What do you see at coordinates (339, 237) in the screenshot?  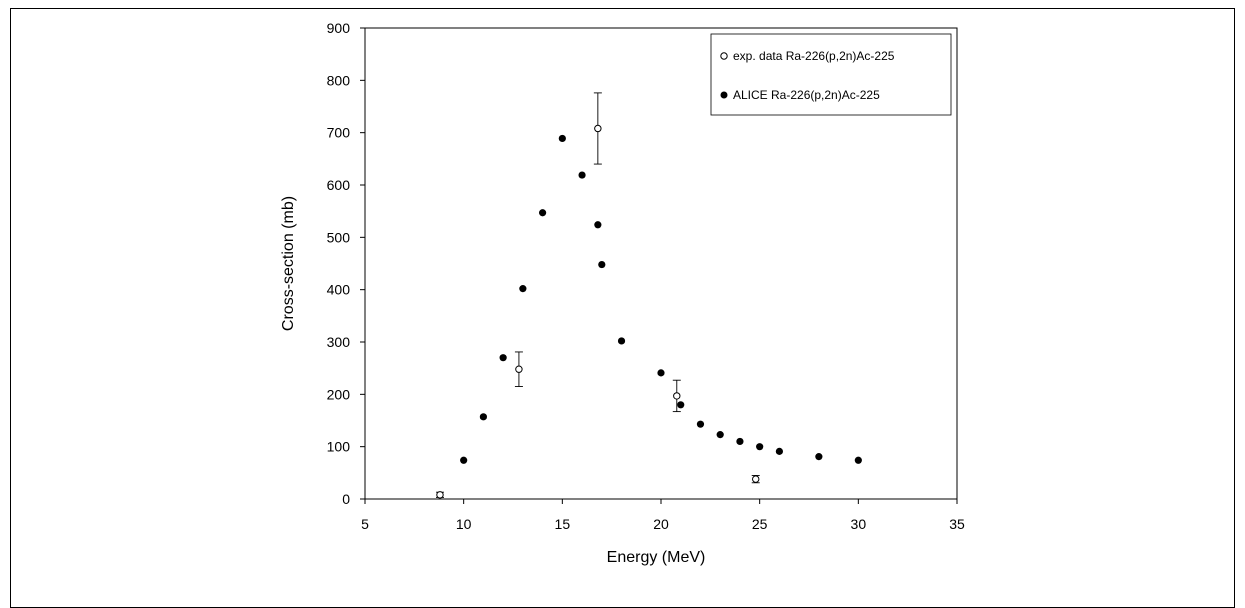 I see `y-tick-label: 500` at bounding box center [339, 237].